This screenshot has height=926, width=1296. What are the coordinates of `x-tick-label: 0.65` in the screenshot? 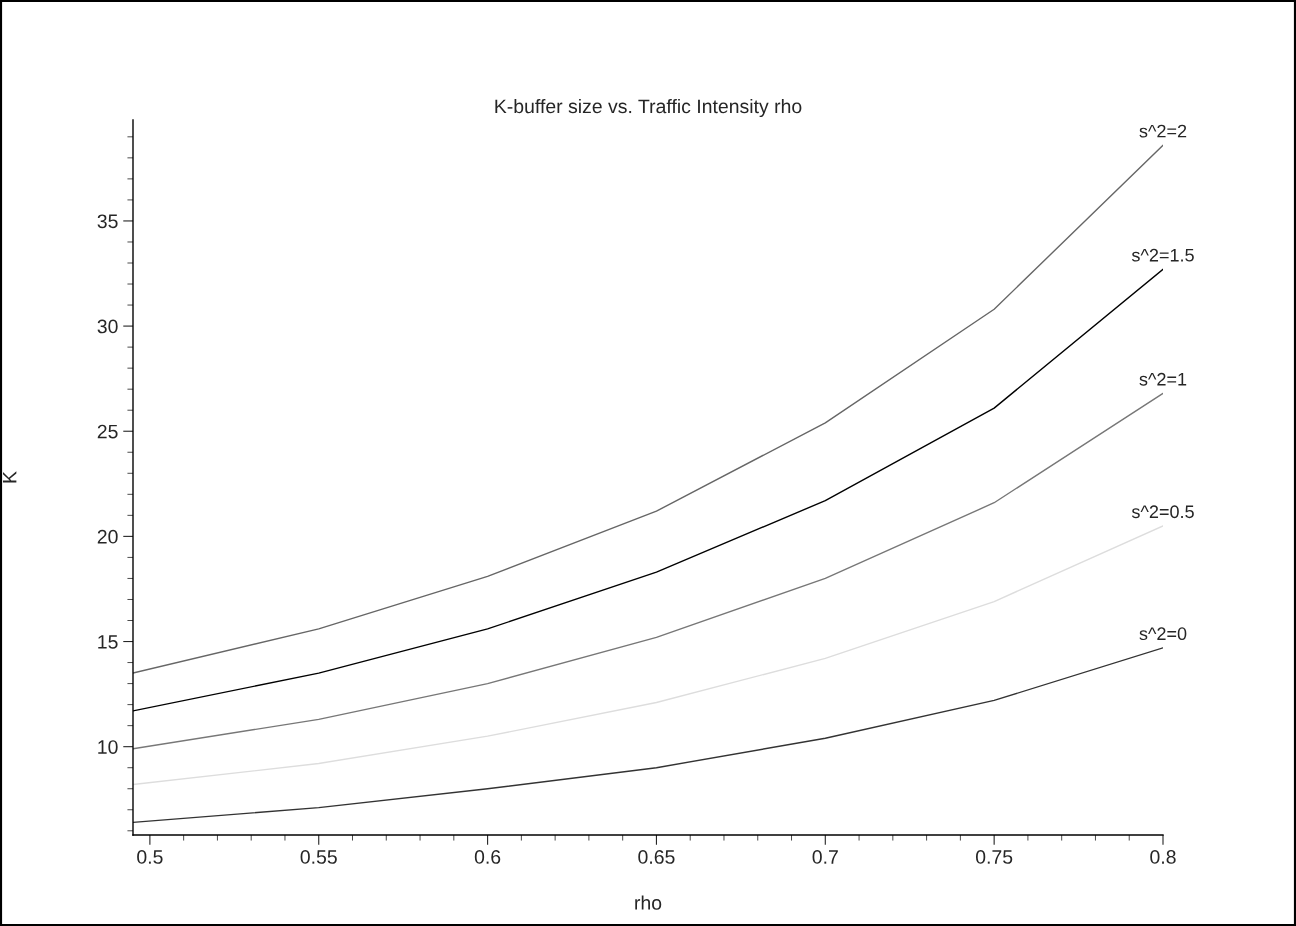 It's located at (656, 857).